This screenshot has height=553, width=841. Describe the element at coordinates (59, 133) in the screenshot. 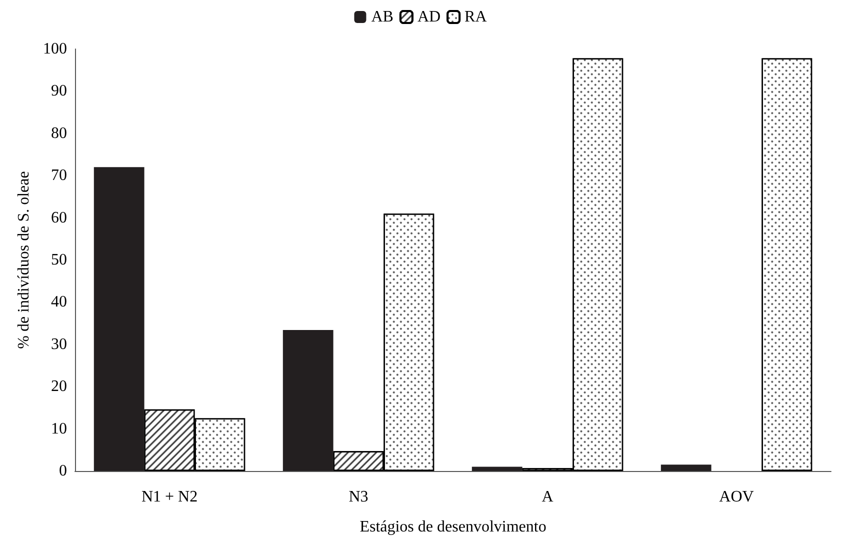

I see `y-tick-label: 80` at that location.